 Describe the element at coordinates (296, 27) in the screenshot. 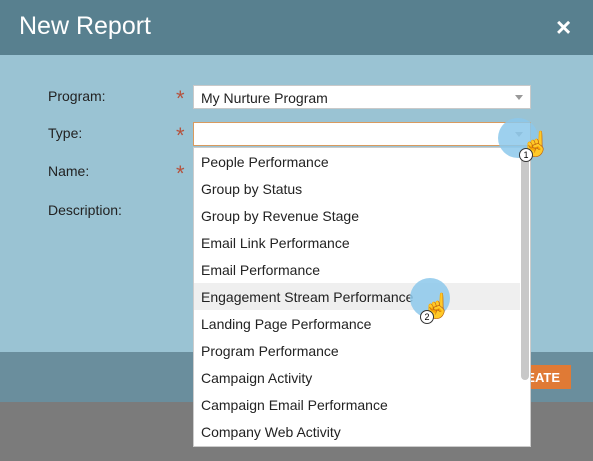

I see `header` at that location.